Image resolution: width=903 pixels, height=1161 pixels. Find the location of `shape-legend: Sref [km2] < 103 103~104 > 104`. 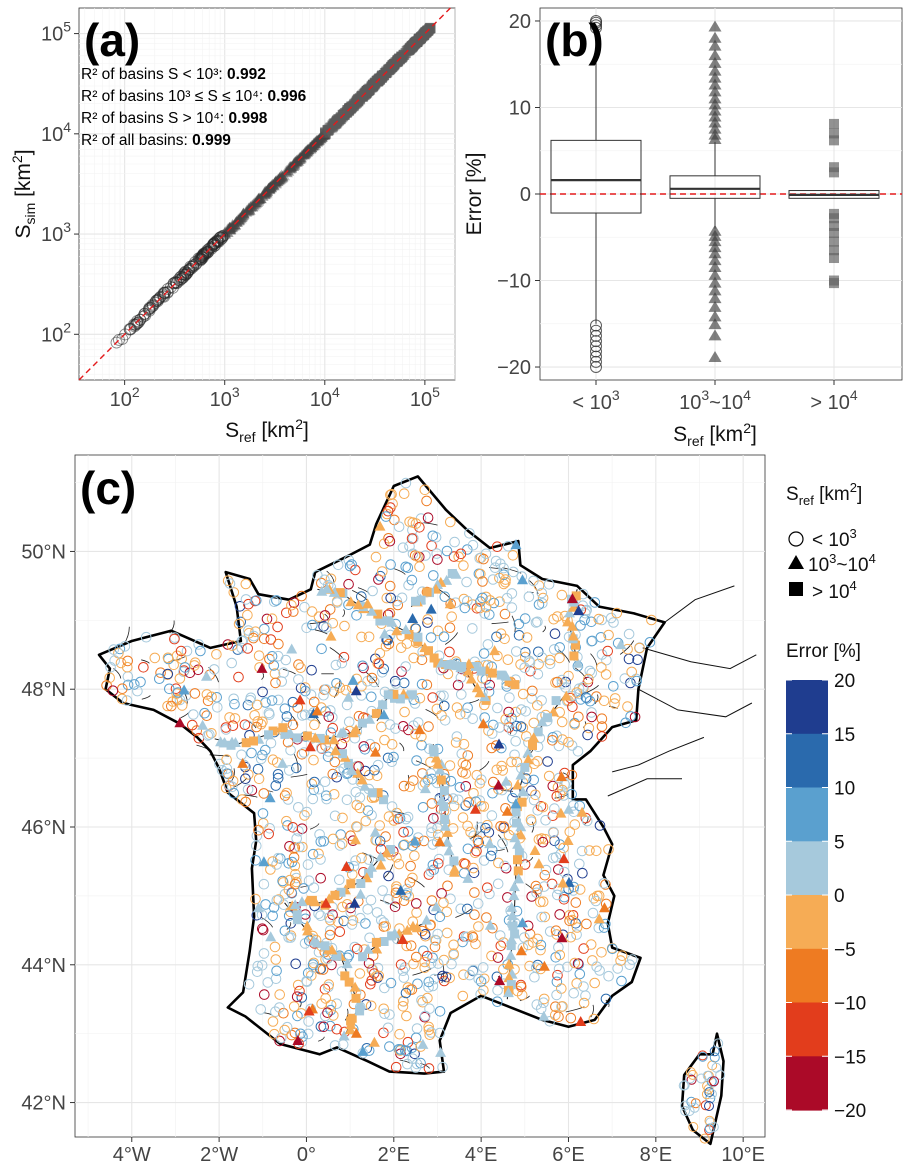

shape-legend: Sref [km2] < 103 103~104 > 104 is located at coordinates (831, 541).